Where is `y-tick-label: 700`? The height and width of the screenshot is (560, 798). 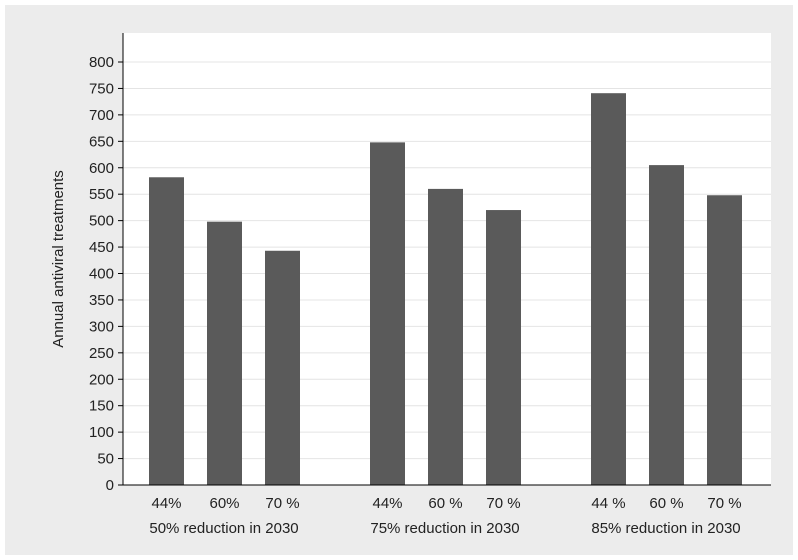 y-tick-label: 700 is located at coordinates (101, 115).